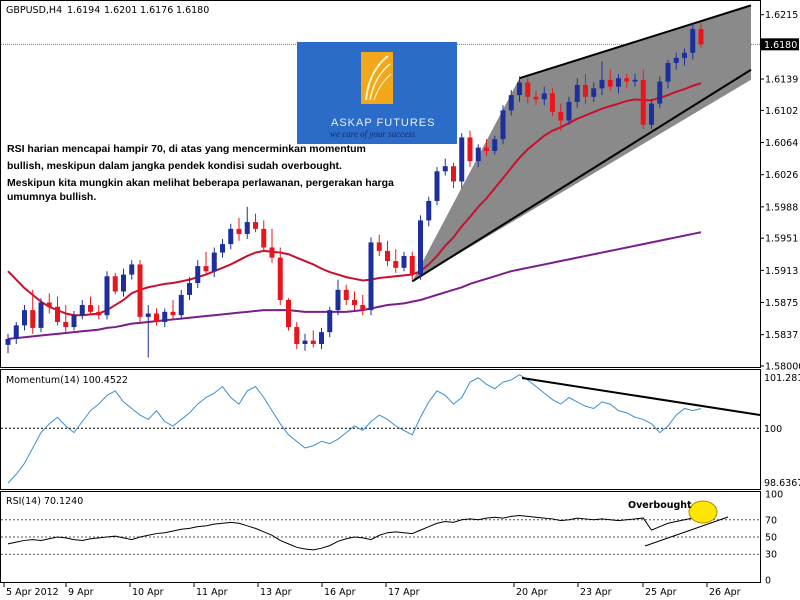 The width and height of the screenshot is (800, 600). I want to click on time-tick-label: 20 Apr, so click(532, 592).